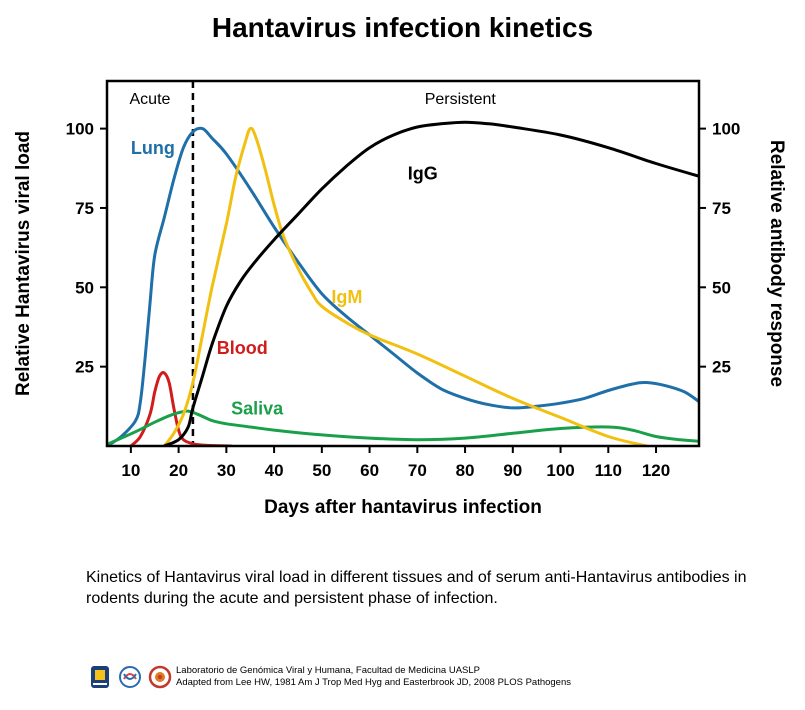 The image size is (805, 710). I want to click on y-left-tick-label: 50, so click(84, 287).